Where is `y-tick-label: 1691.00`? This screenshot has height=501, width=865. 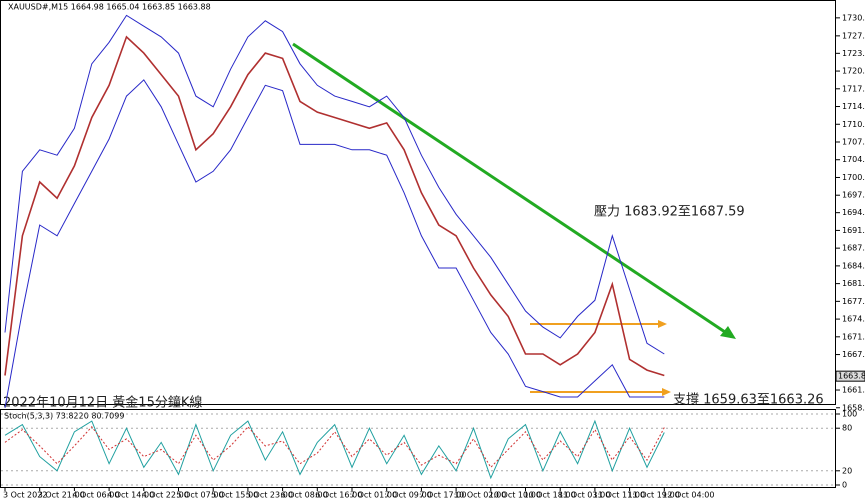 y-tick-label: 1691.00 is located at coordinates (853, 230).